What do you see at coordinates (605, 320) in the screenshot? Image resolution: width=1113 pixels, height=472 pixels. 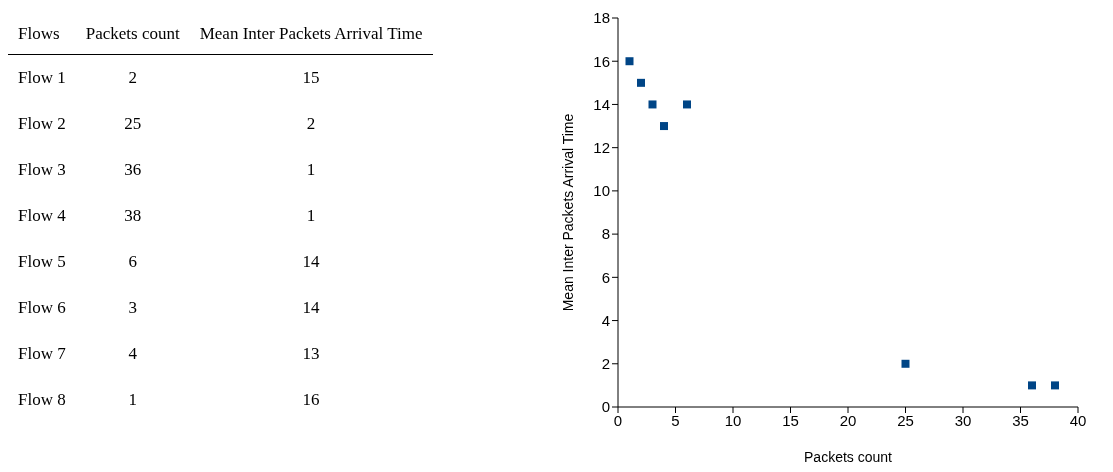 I see `y-tick-label: 4` at bounding box center [605, 320].